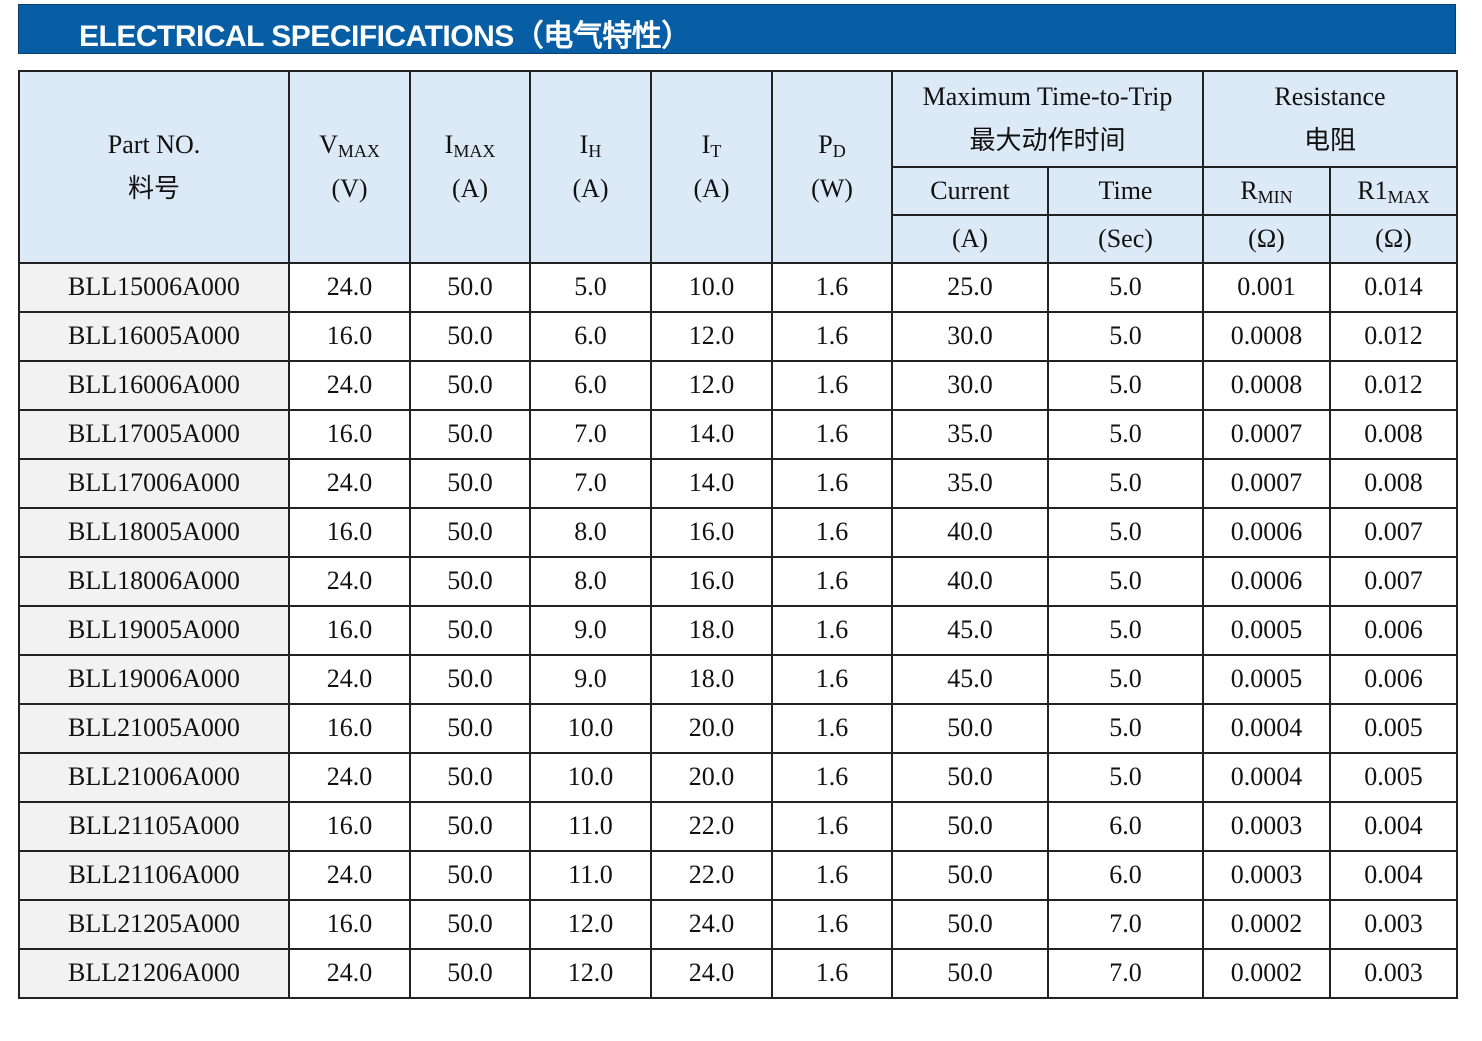 Image resolution: width=1482 pixels, height=1041 pixels. Describe the element at coordinates (1249, 190) in the screenshot. I see `symbol: R` at that location.